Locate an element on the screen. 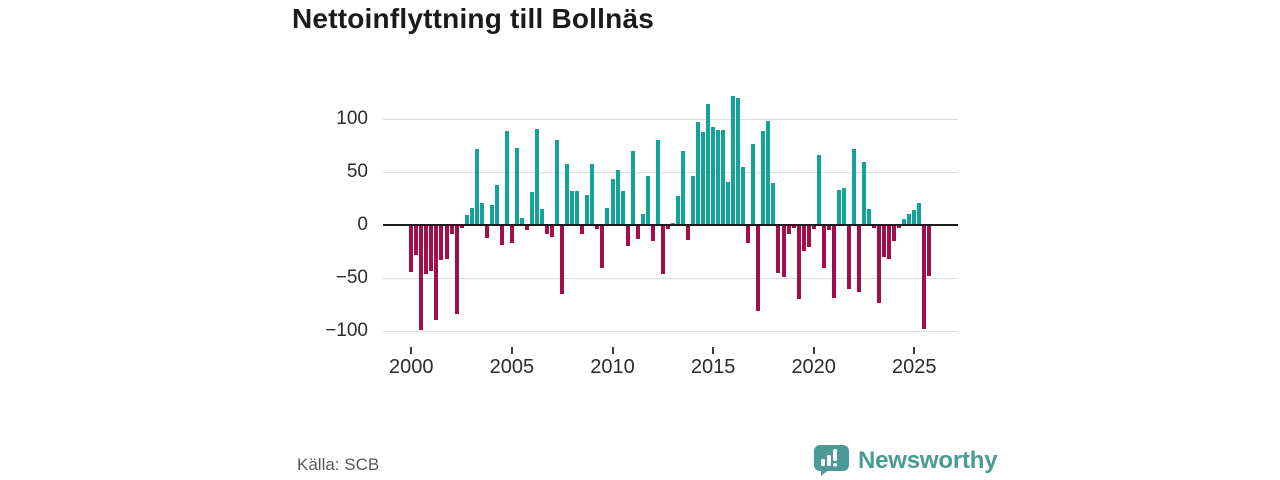 The image size is (1280, 480). y-axis-tick-label: −100 is located at coordinates (346, 330).